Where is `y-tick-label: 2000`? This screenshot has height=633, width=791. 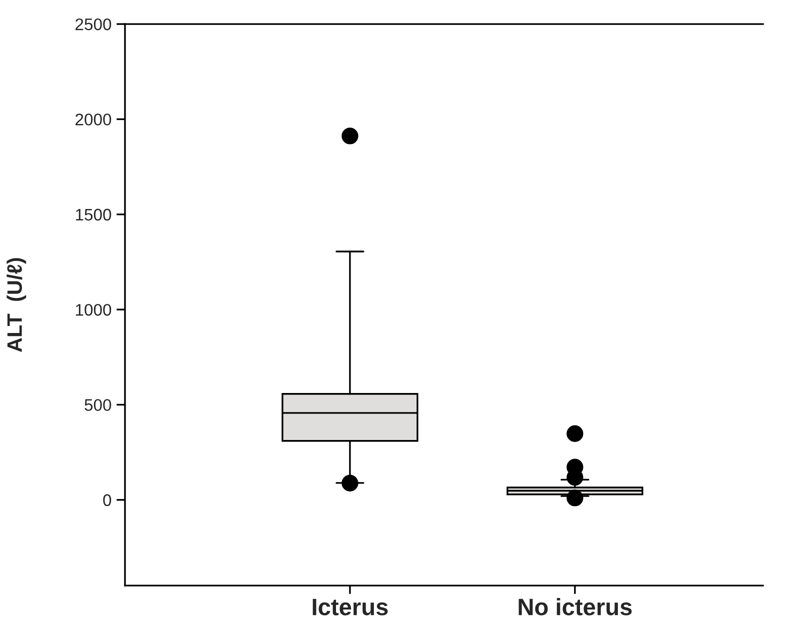 y-tick-label: 2000 is located at coordinates (94, 120).